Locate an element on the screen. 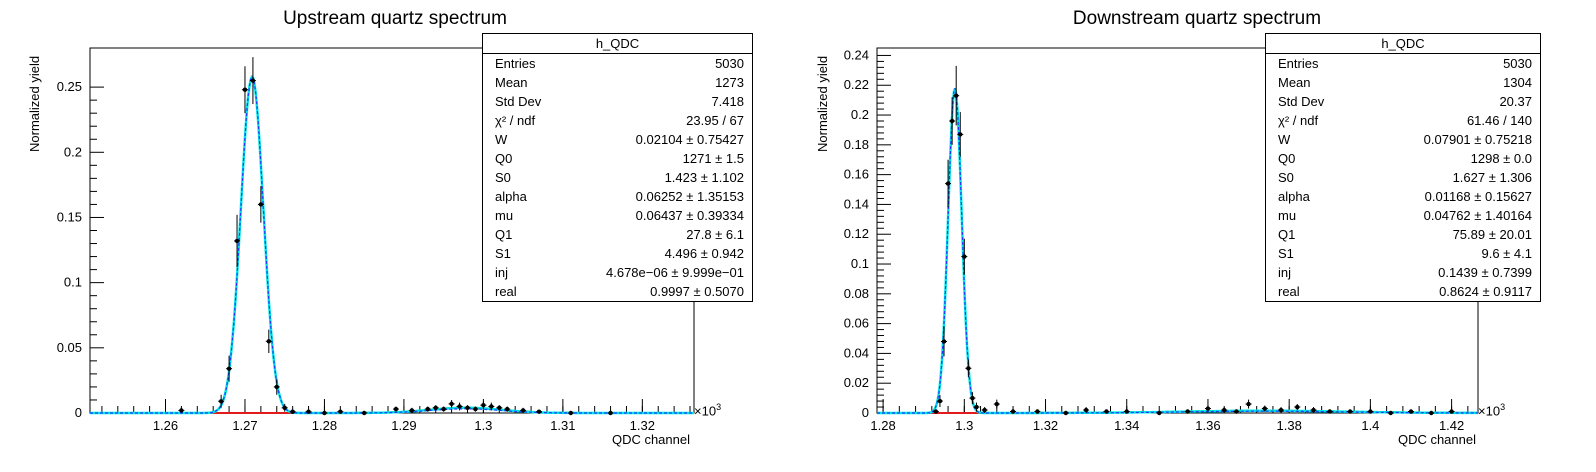 This screenshot has width=1596, height=472. y-tick-label: 0.06 is located at coordinates (856, 323).